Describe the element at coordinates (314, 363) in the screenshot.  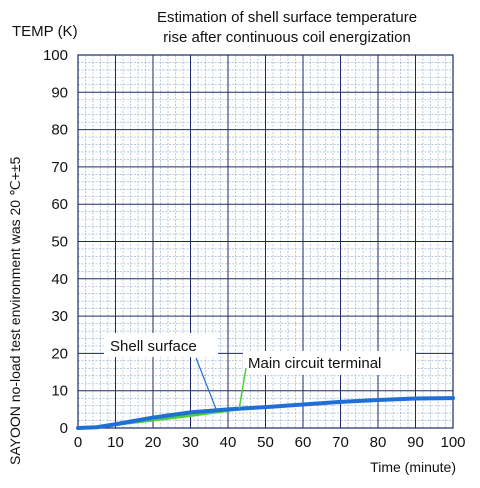
I see `annotation-main-circuit-terminal: Main circuit terminal` at that location.